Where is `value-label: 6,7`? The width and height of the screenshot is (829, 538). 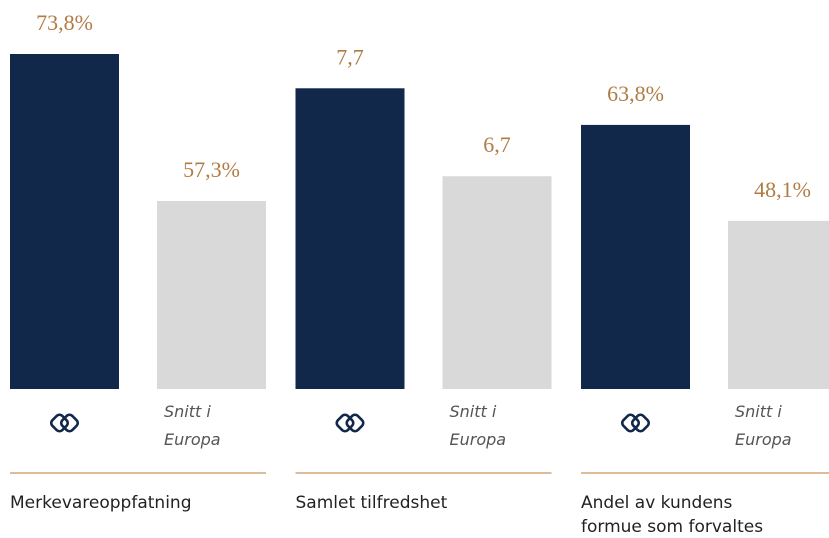
value-label: 6,7 is located at coordinates (497, 144).